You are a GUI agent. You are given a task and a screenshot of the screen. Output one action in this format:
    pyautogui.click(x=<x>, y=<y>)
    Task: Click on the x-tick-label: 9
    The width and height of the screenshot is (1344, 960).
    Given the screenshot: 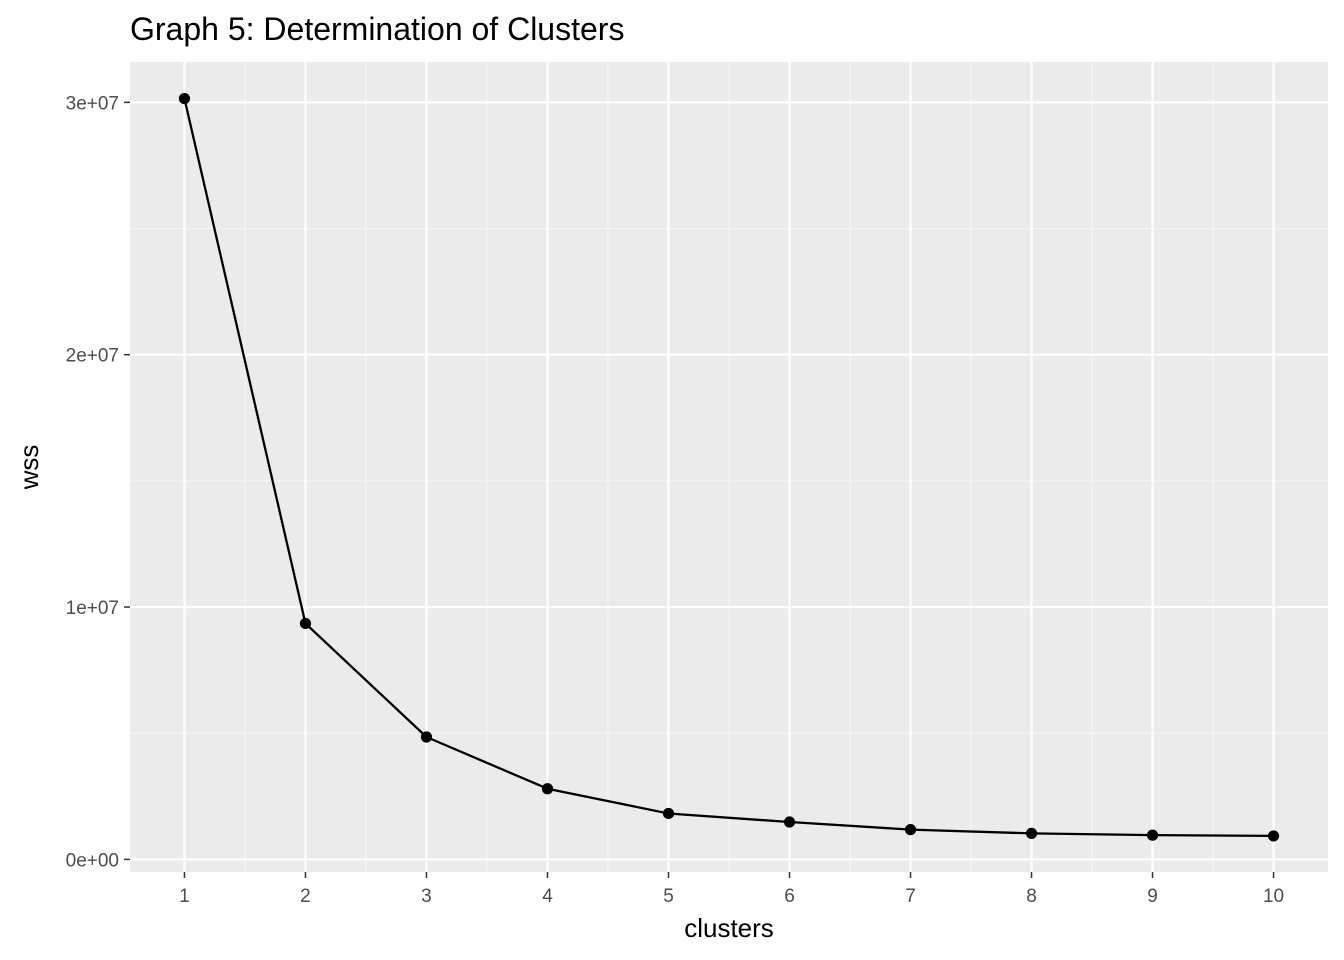 What is the action you would take?
    pyautogui.click(x=1152, y=896)
    